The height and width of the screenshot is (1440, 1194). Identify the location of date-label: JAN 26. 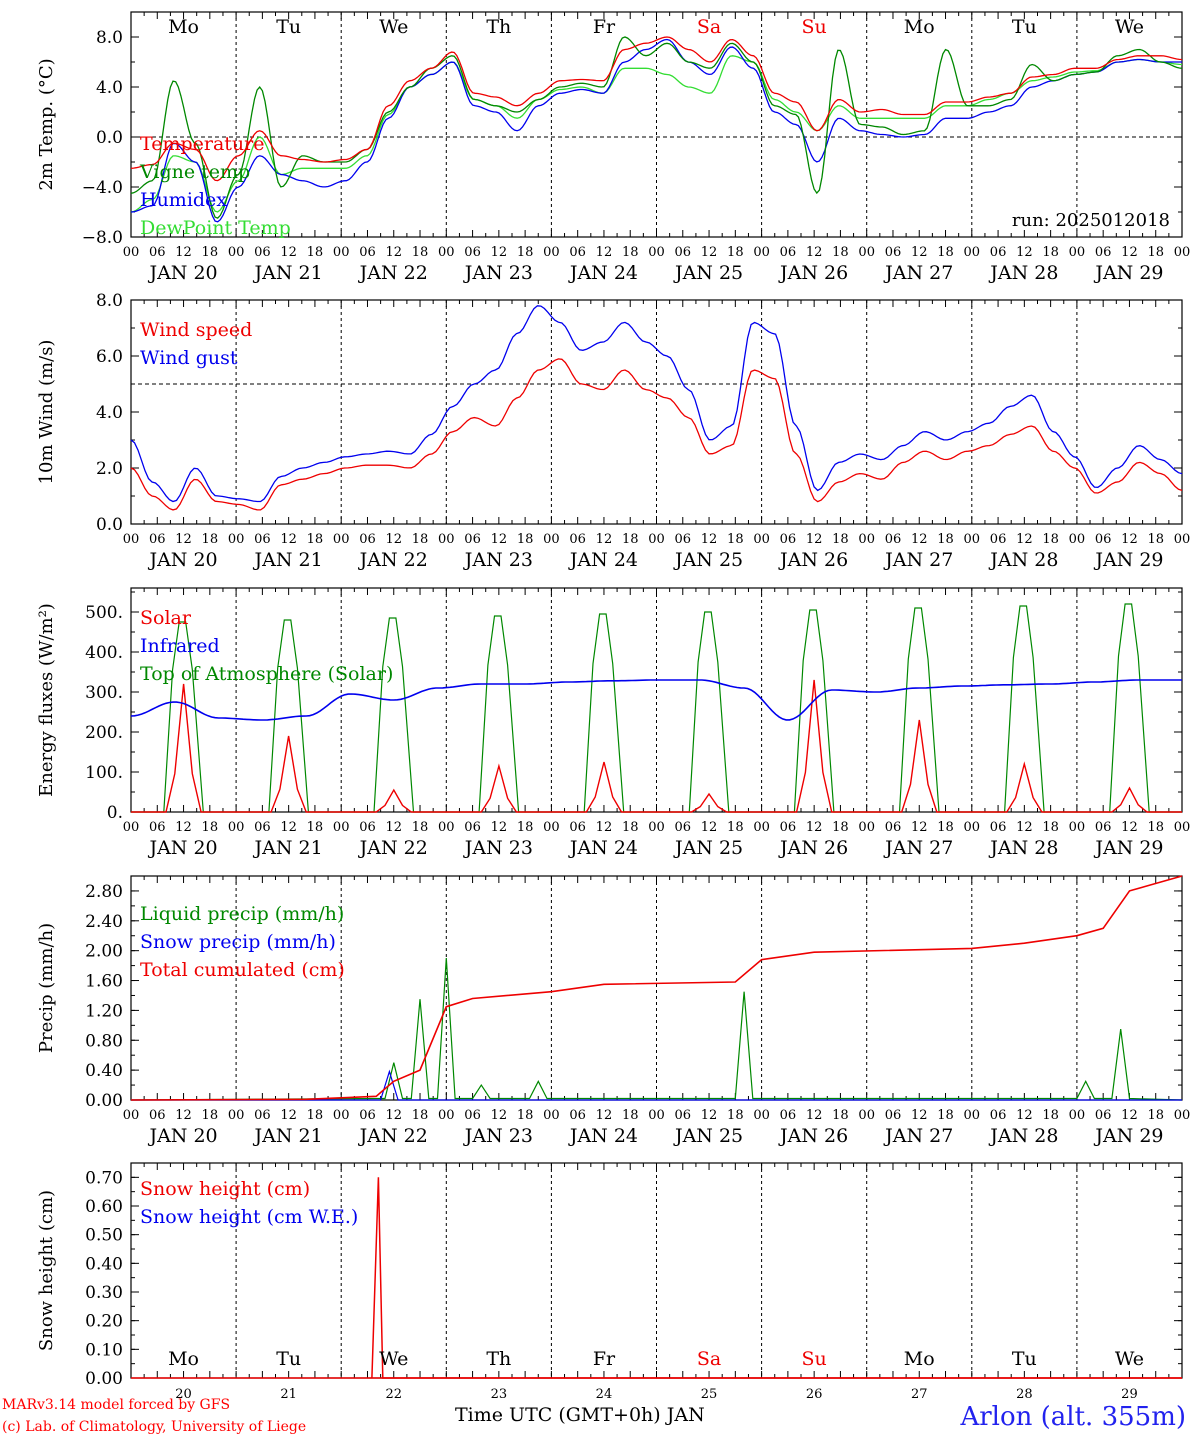
(813, 848).